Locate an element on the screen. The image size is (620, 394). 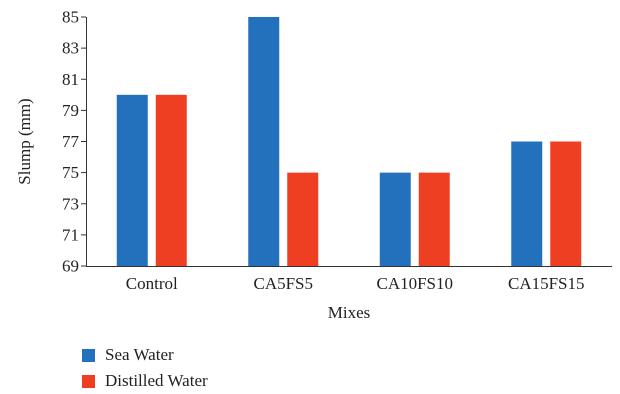
legend-swatch-distilled-water is located at coordinates (88, 381).